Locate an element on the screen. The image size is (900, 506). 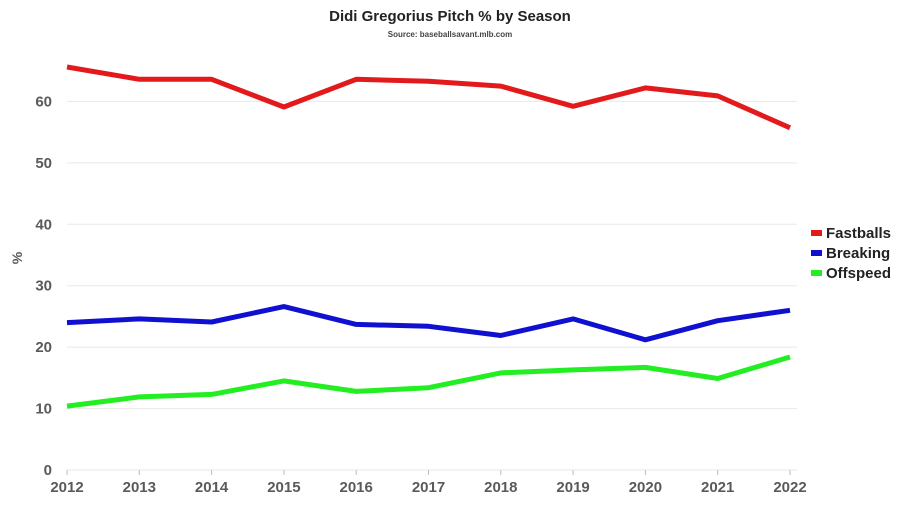
x-tick-label: 2017 is located at coordinates (428, 487).